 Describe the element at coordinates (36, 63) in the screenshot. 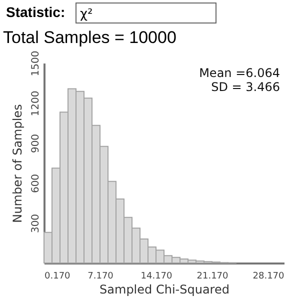

I see `y-tick-label: 1500` at that location.